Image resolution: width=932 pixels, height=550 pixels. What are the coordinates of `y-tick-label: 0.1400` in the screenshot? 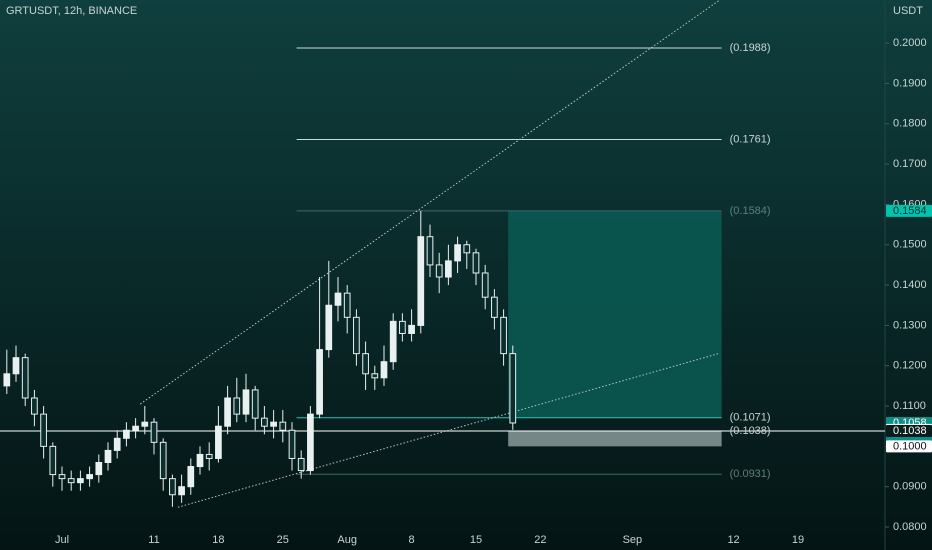 It's located at (910, 285).